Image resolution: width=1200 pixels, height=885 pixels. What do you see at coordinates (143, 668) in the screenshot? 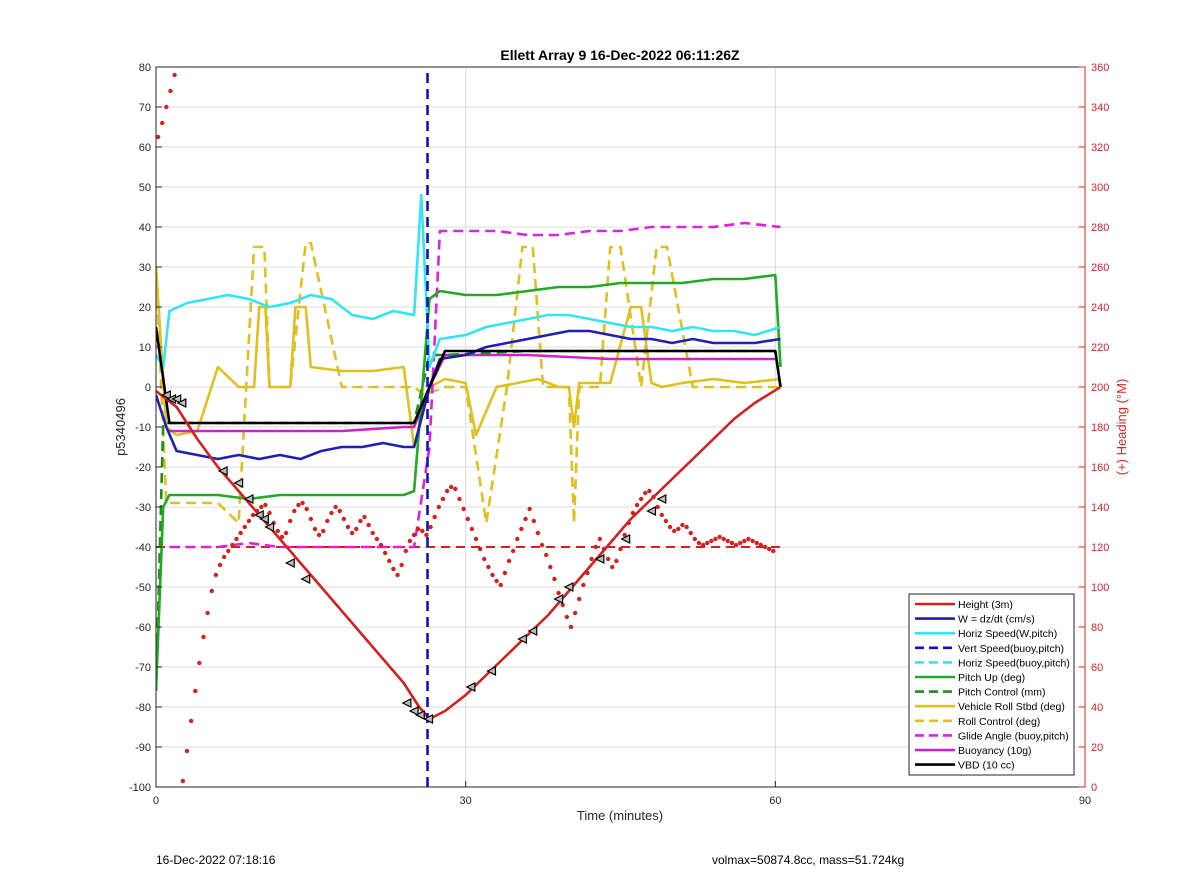
I see `y-tick-label: -70` at bounding box center [143, 668].